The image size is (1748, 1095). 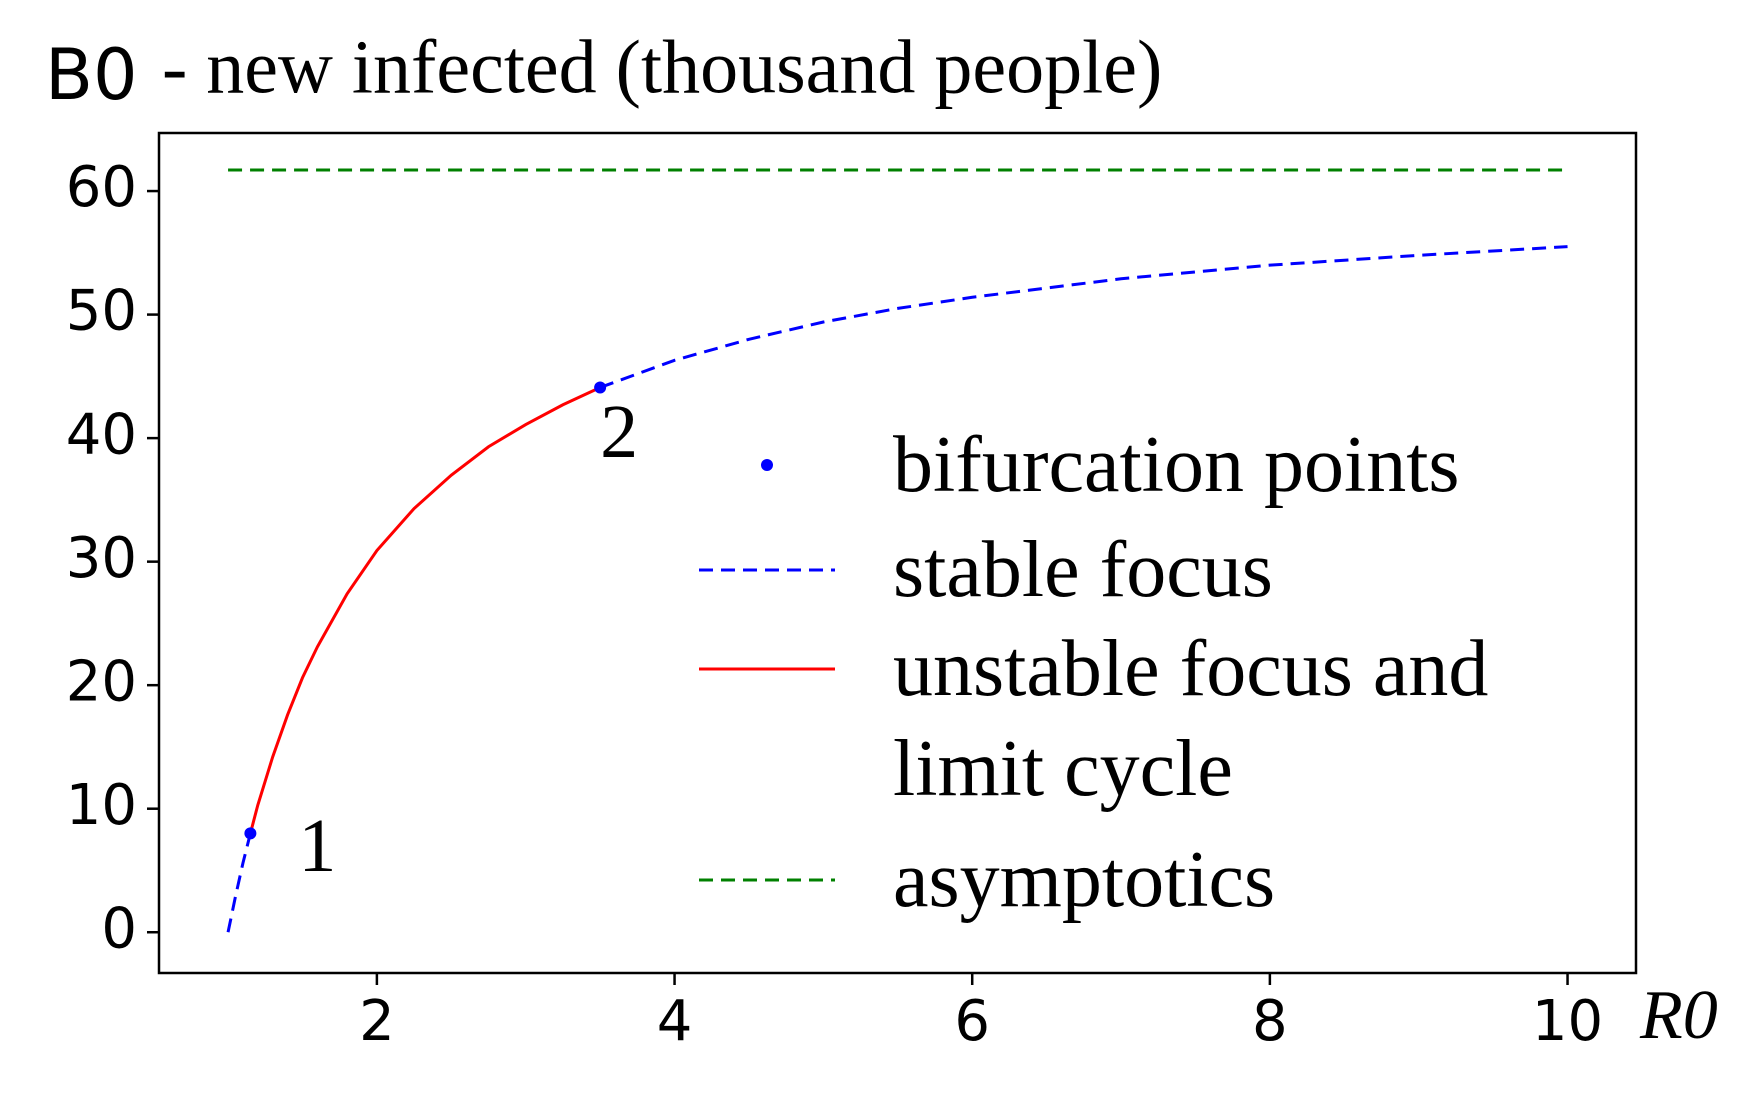 What do you see at coordinates (101, 805) in the screenshot?
I see `y-tick-label: 10` at bounding box center [101, 805].